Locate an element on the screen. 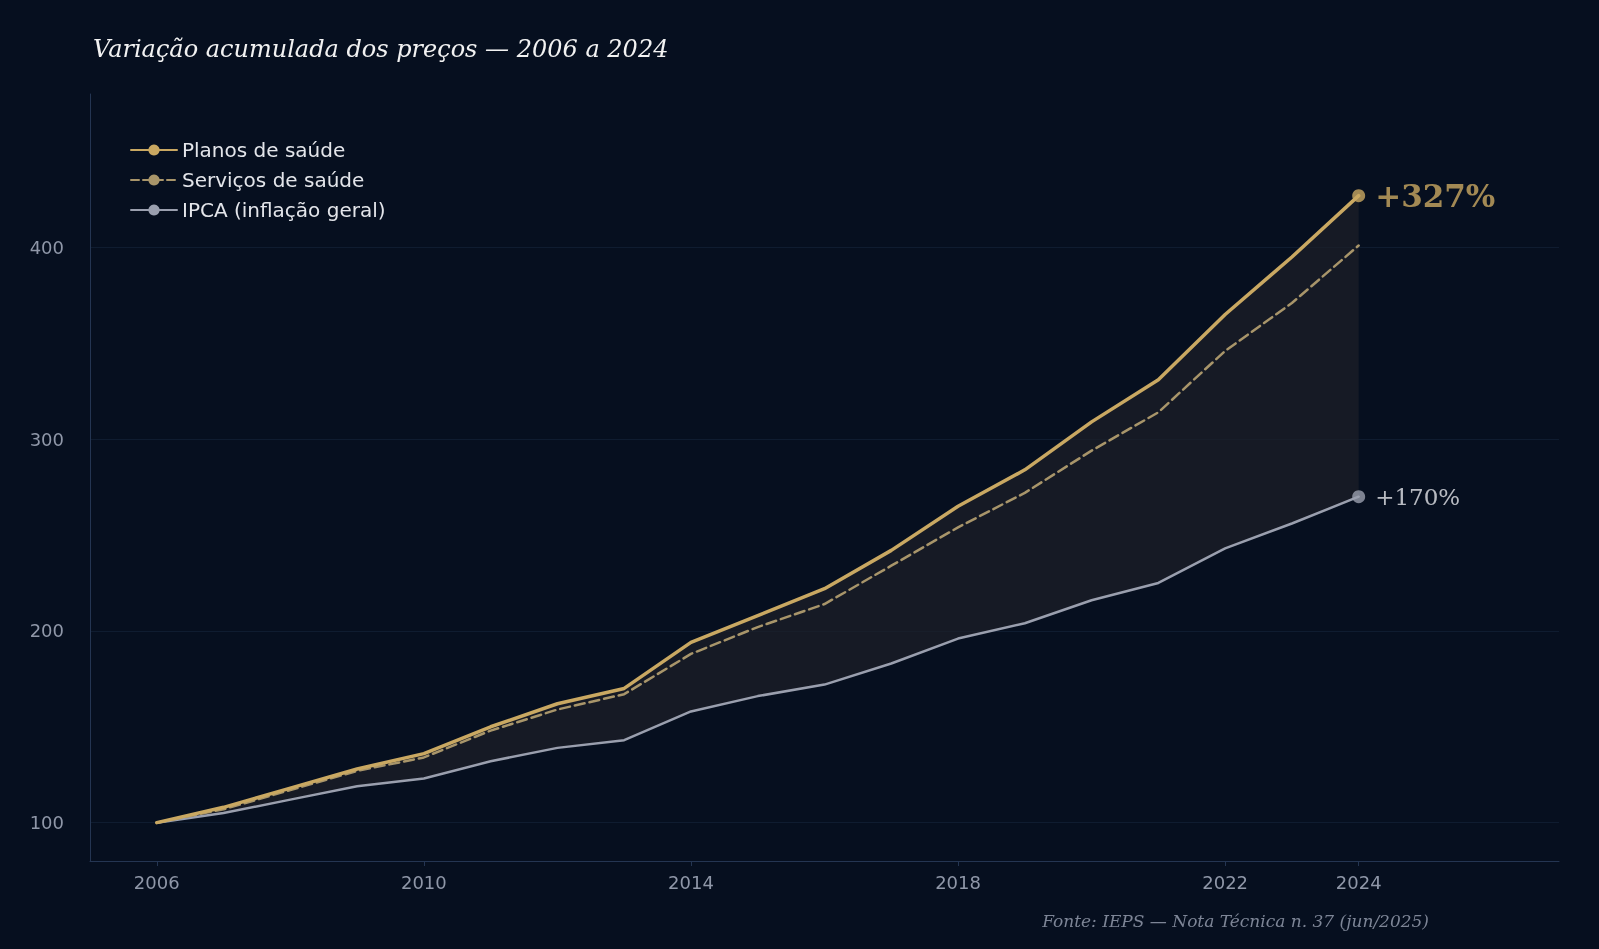 The height and width of the screenshot is (949, 1599). chart-title: Variação acumulada dos preços — 2006 a 2024 is located at coordinates (381, 49).